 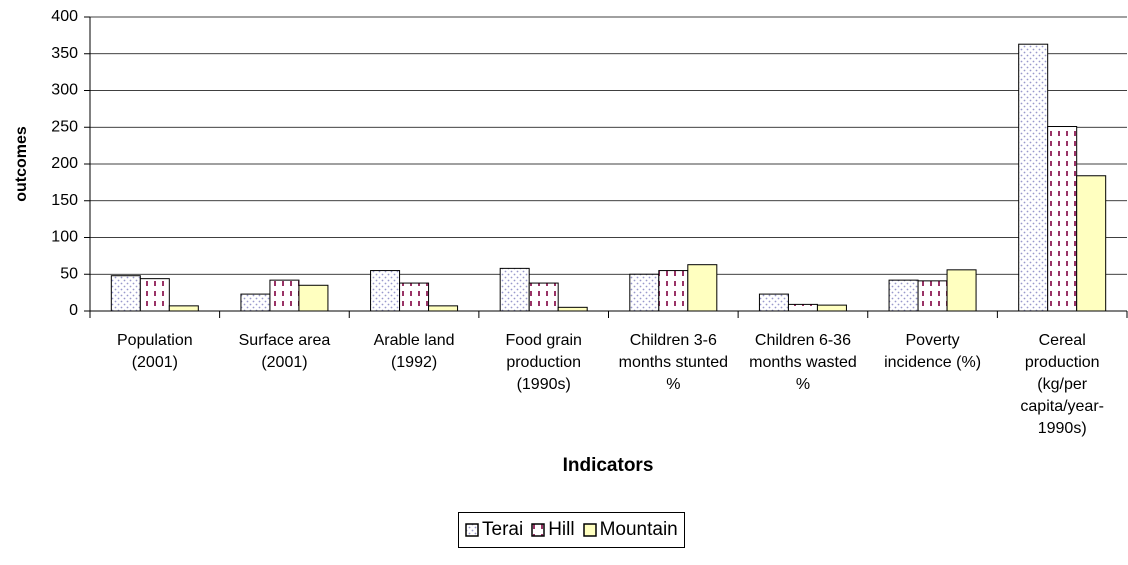 What do you see at coordinates (803, 362) in the screenshot?
I see `x-tick-label: Children 6-36 months wasted %` at bounding box center [803, 362].